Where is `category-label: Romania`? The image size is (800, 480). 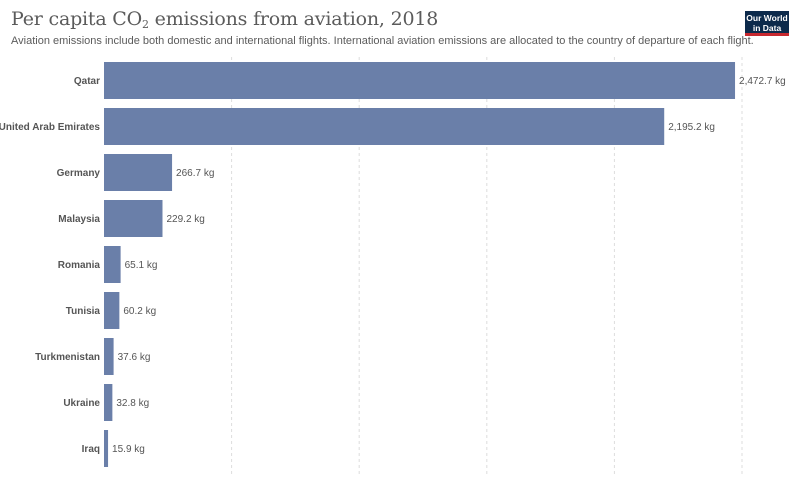 category-label: Romania is located at coordinates (79, 265).